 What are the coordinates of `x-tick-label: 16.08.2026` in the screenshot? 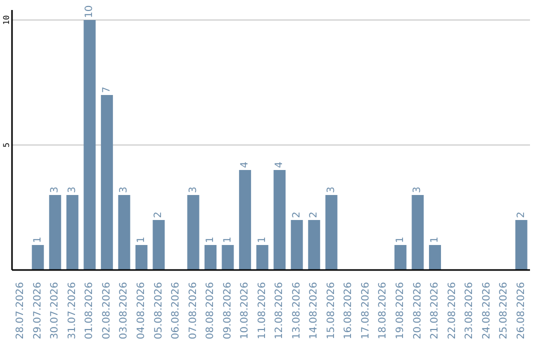 It's located at (348, 311).